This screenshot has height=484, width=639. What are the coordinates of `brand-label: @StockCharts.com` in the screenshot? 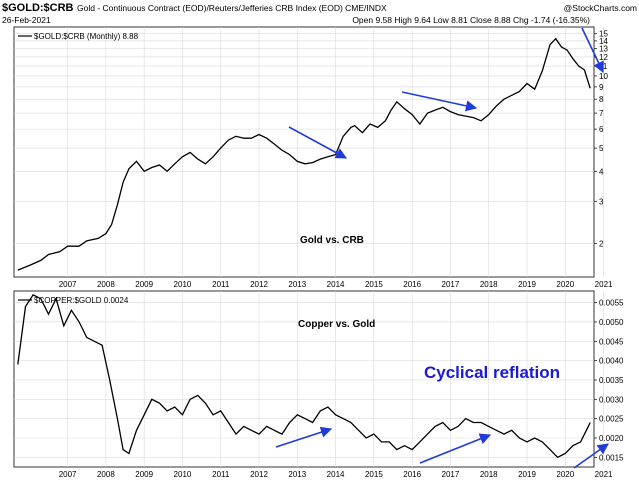 It's located at (600, 8).